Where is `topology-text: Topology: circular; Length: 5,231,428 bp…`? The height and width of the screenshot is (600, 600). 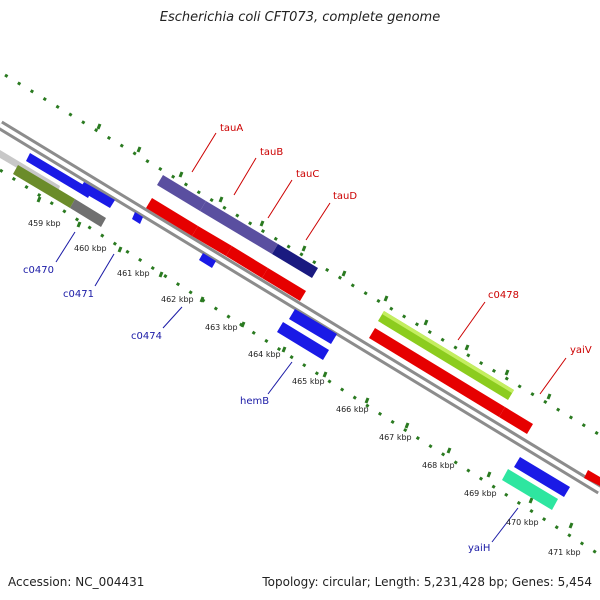
topology-text: Topology: circular; Length: 5,231,428 bp… is located at coordinates (427, 582).